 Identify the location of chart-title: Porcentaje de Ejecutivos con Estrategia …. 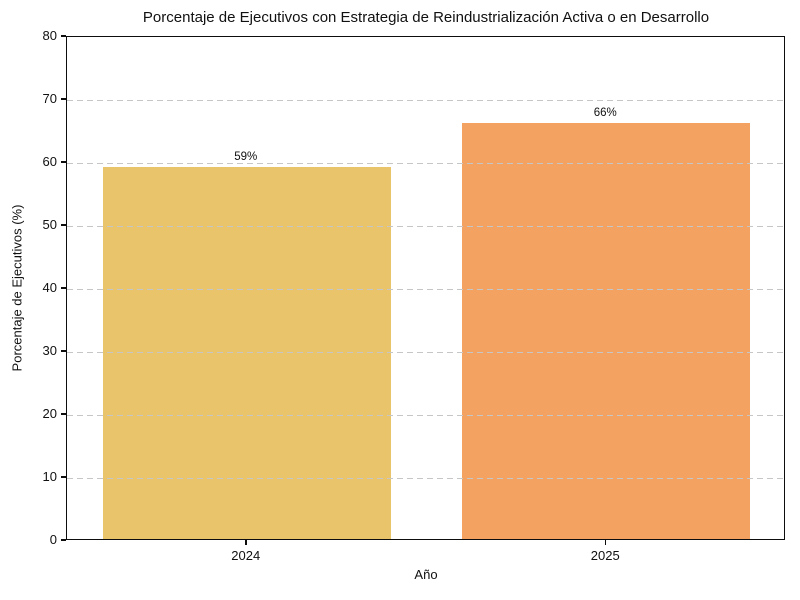
(426, 17).